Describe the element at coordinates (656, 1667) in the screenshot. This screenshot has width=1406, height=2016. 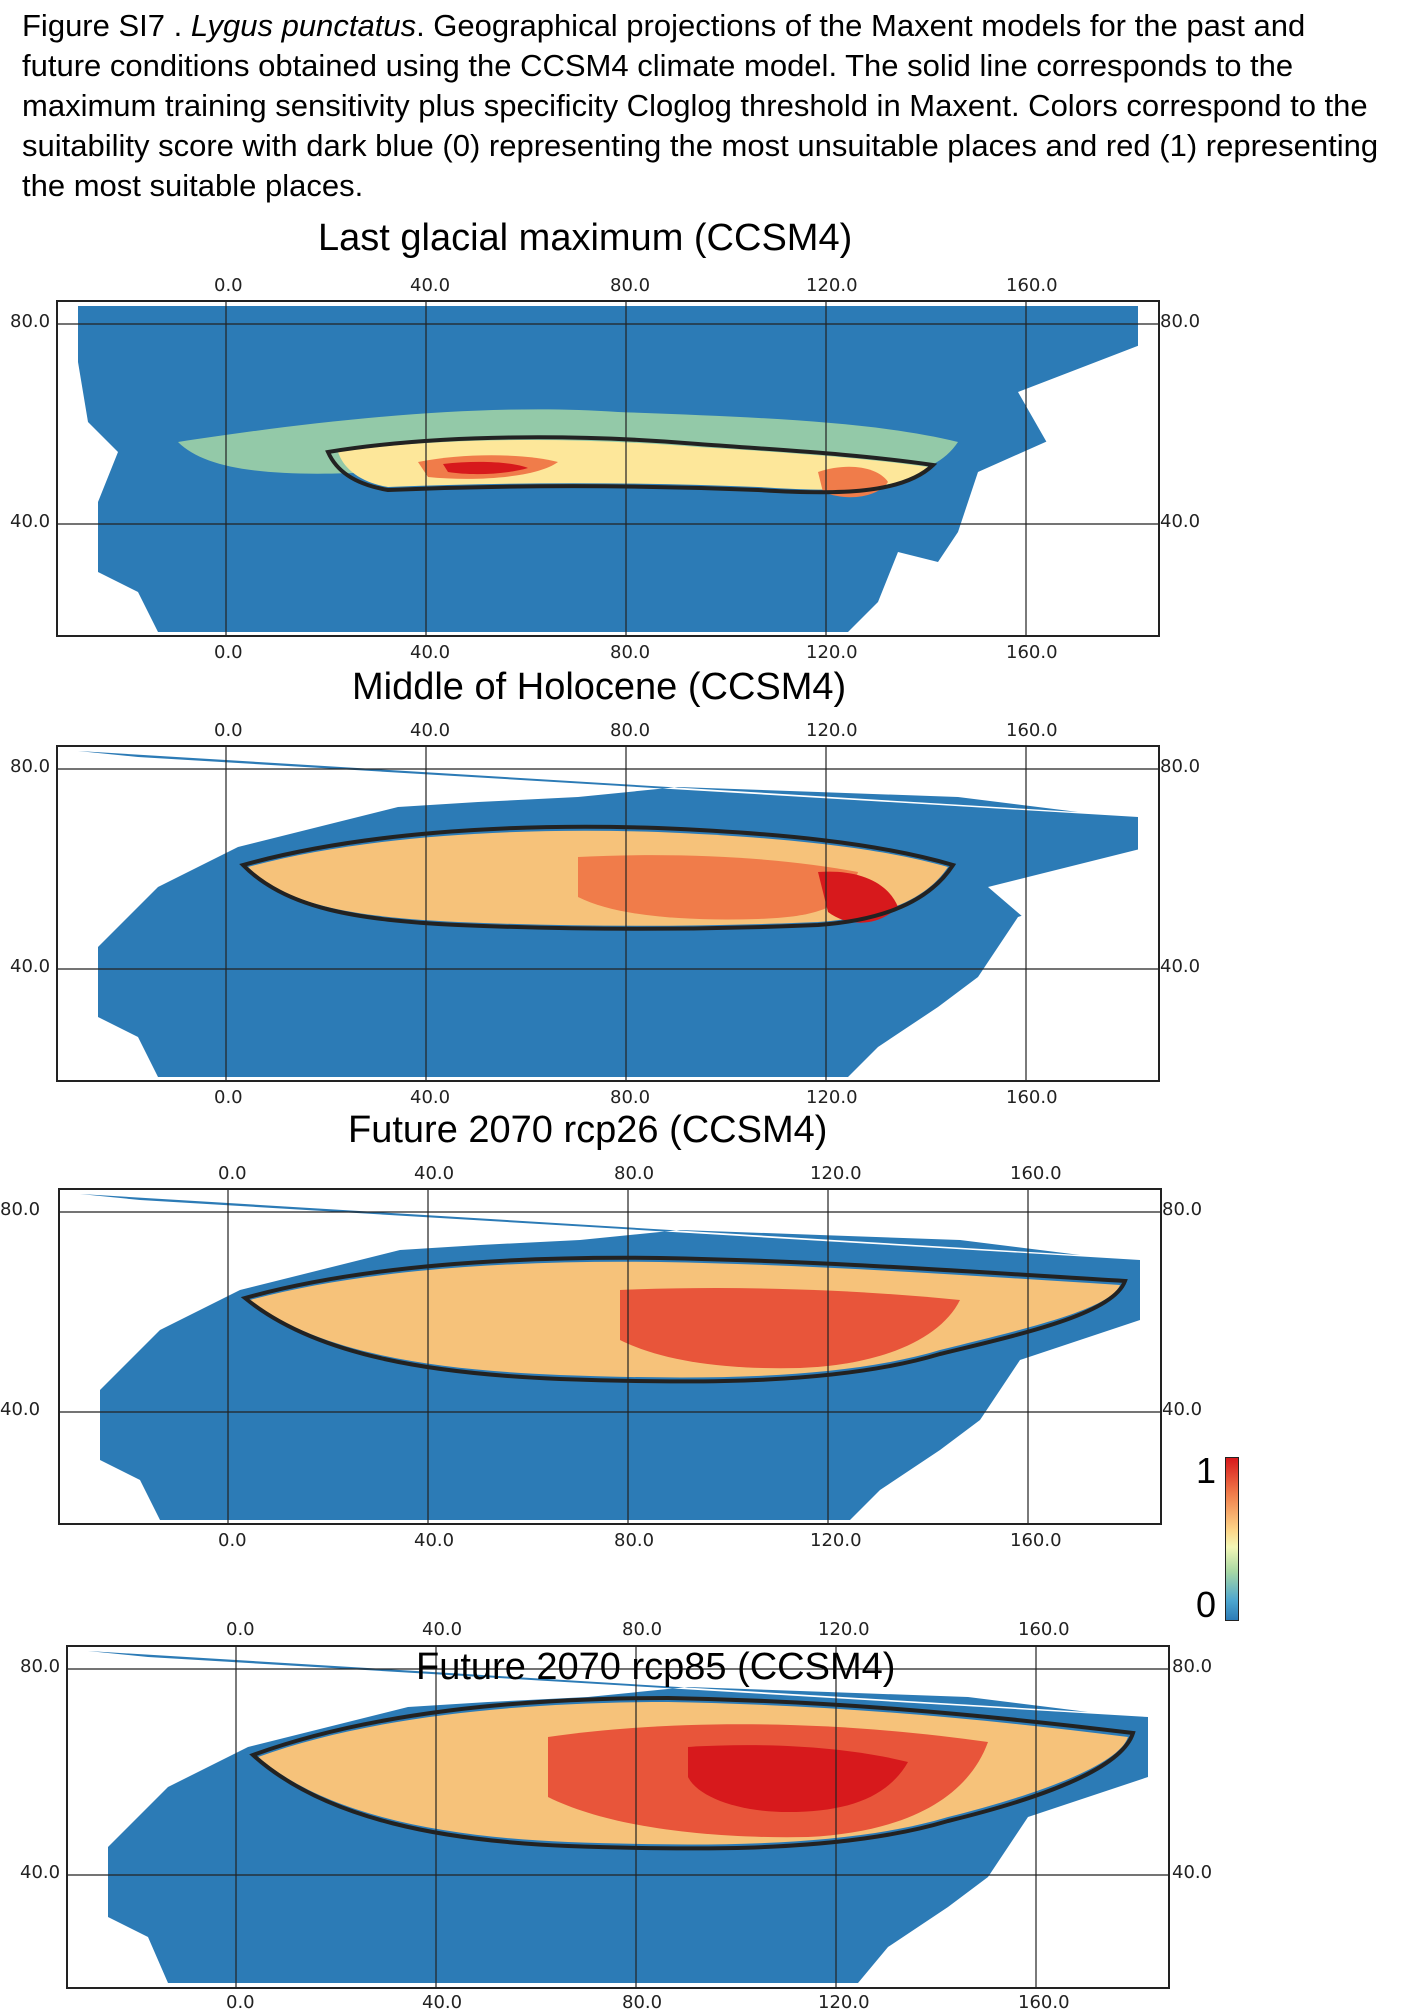
I see `panel-title-rcp85: Future 2070 rcp85 (CCSM4)` at that location.